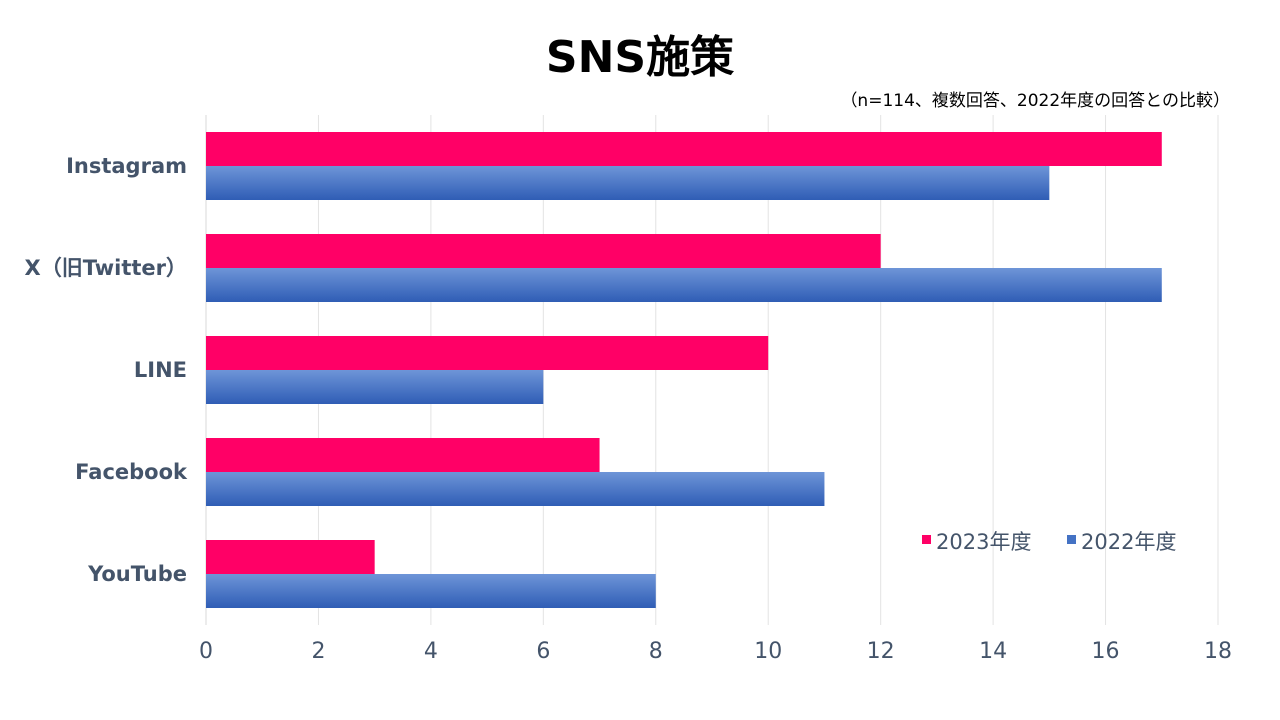 Image resolution: width=1280 pixels, height=720 pixels. Describe the element at coordinates (106, 268) in the screenshot. I see `category-label: X（旧Twitter）` at that location.